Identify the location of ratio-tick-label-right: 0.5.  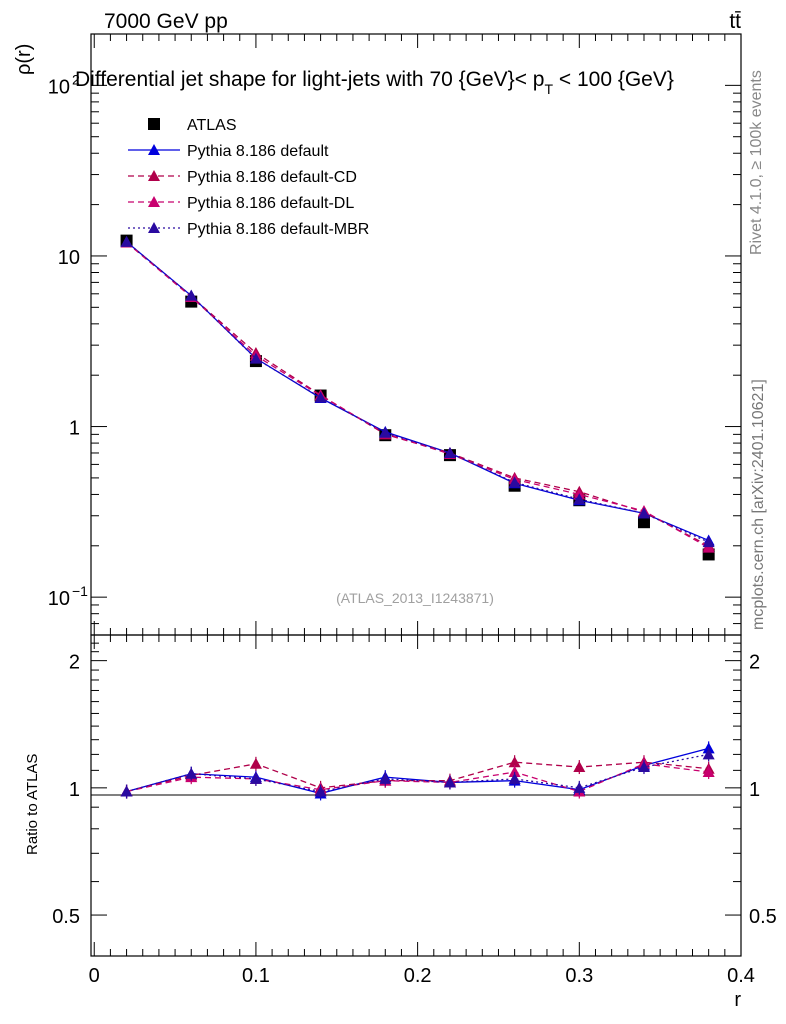
(763, 917).